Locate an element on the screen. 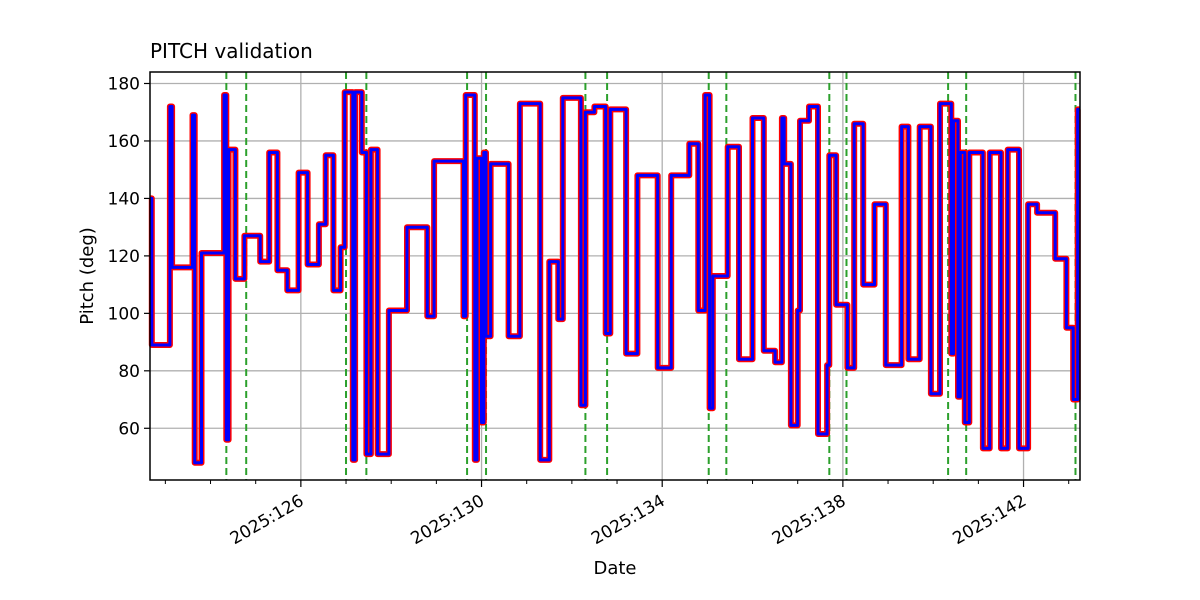 The height and width of the screenshot is (600, 1200). y-tick-label: 120 is located at coordinates (124, 257).